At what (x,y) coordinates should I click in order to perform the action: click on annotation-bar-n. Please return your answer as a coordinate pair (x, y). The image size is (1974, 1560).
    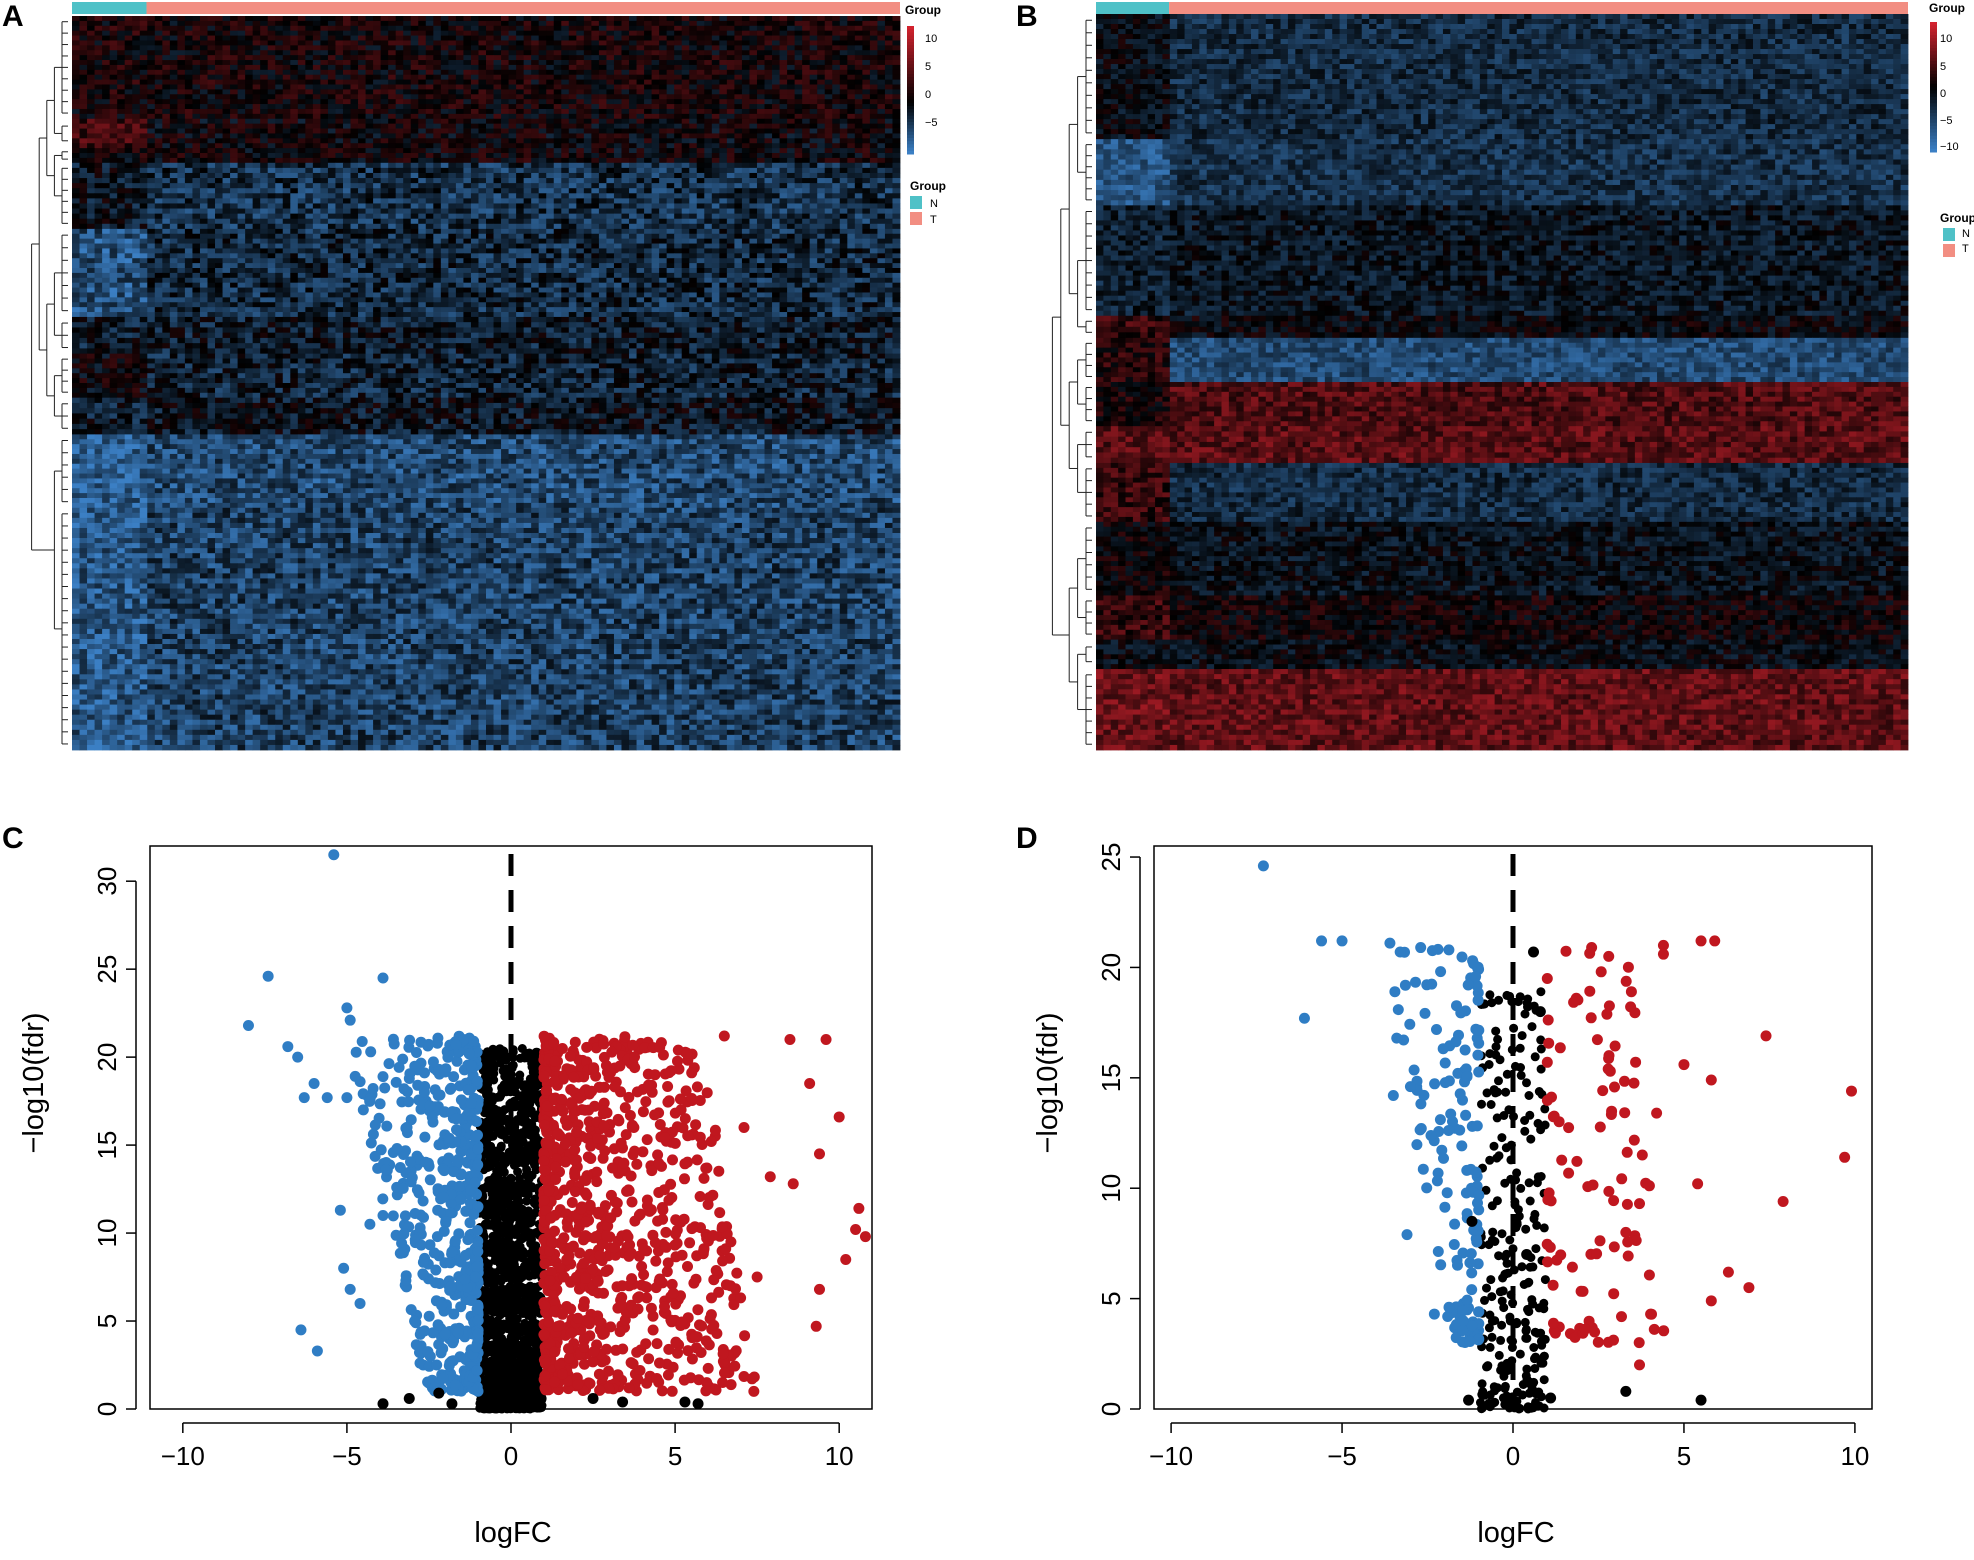
    Looking at the image, I should click on (1132, 8).